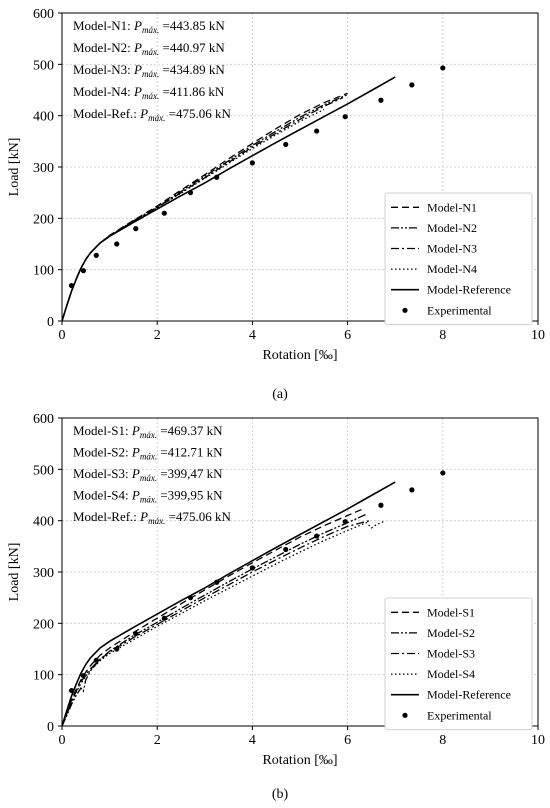 This screenshot has width=550, height=808. What do you see at coordinates (434, 207) in the screenshot?
I see `legend-item: Model-N1` at bounding box center [434, 207].